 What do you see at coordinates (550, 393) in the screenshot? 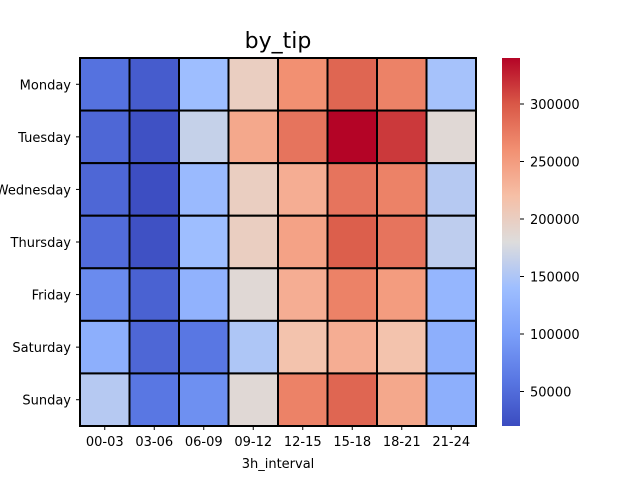
I see `colorbar-tick-label: 50000` at bounding box center [550, 393].